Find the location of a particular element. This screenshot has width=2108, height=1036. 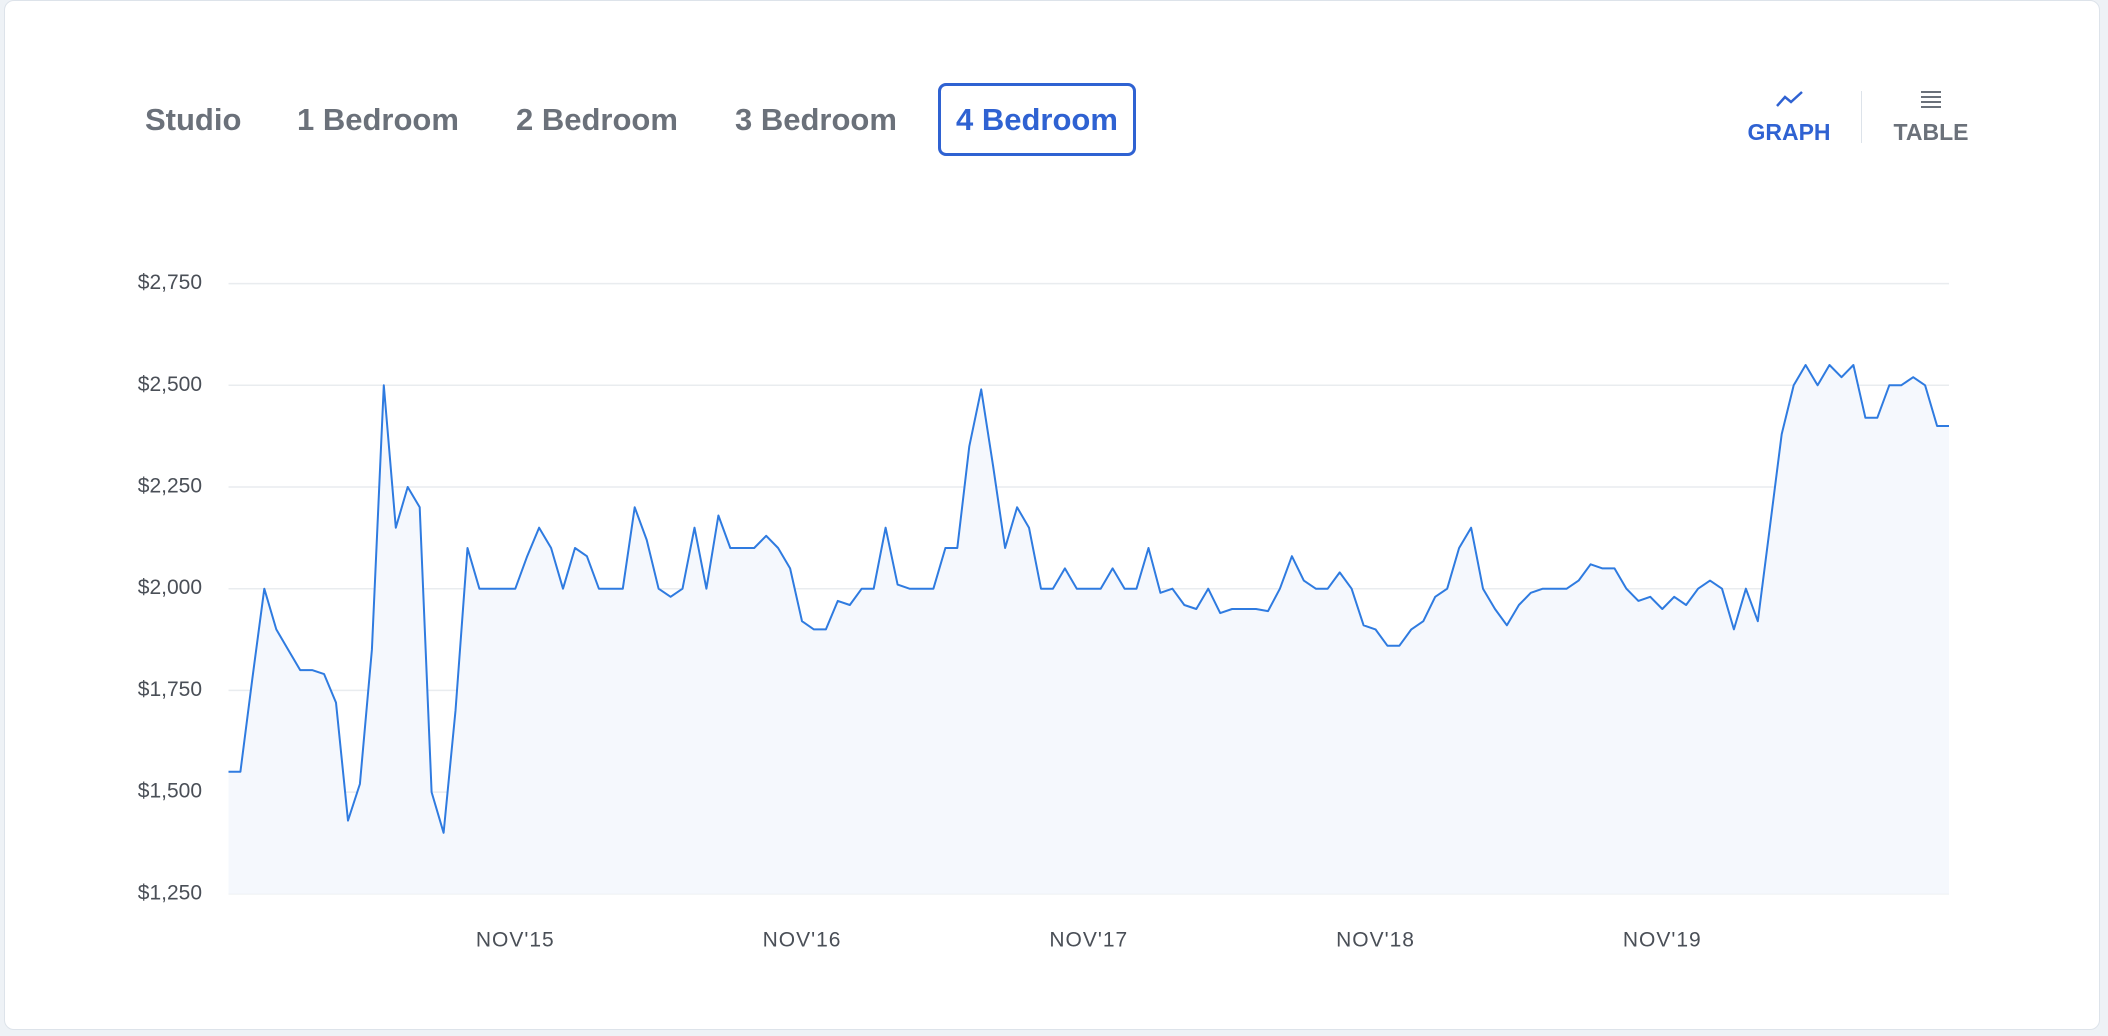

graph-icon is located at coordinates (1790, 99).